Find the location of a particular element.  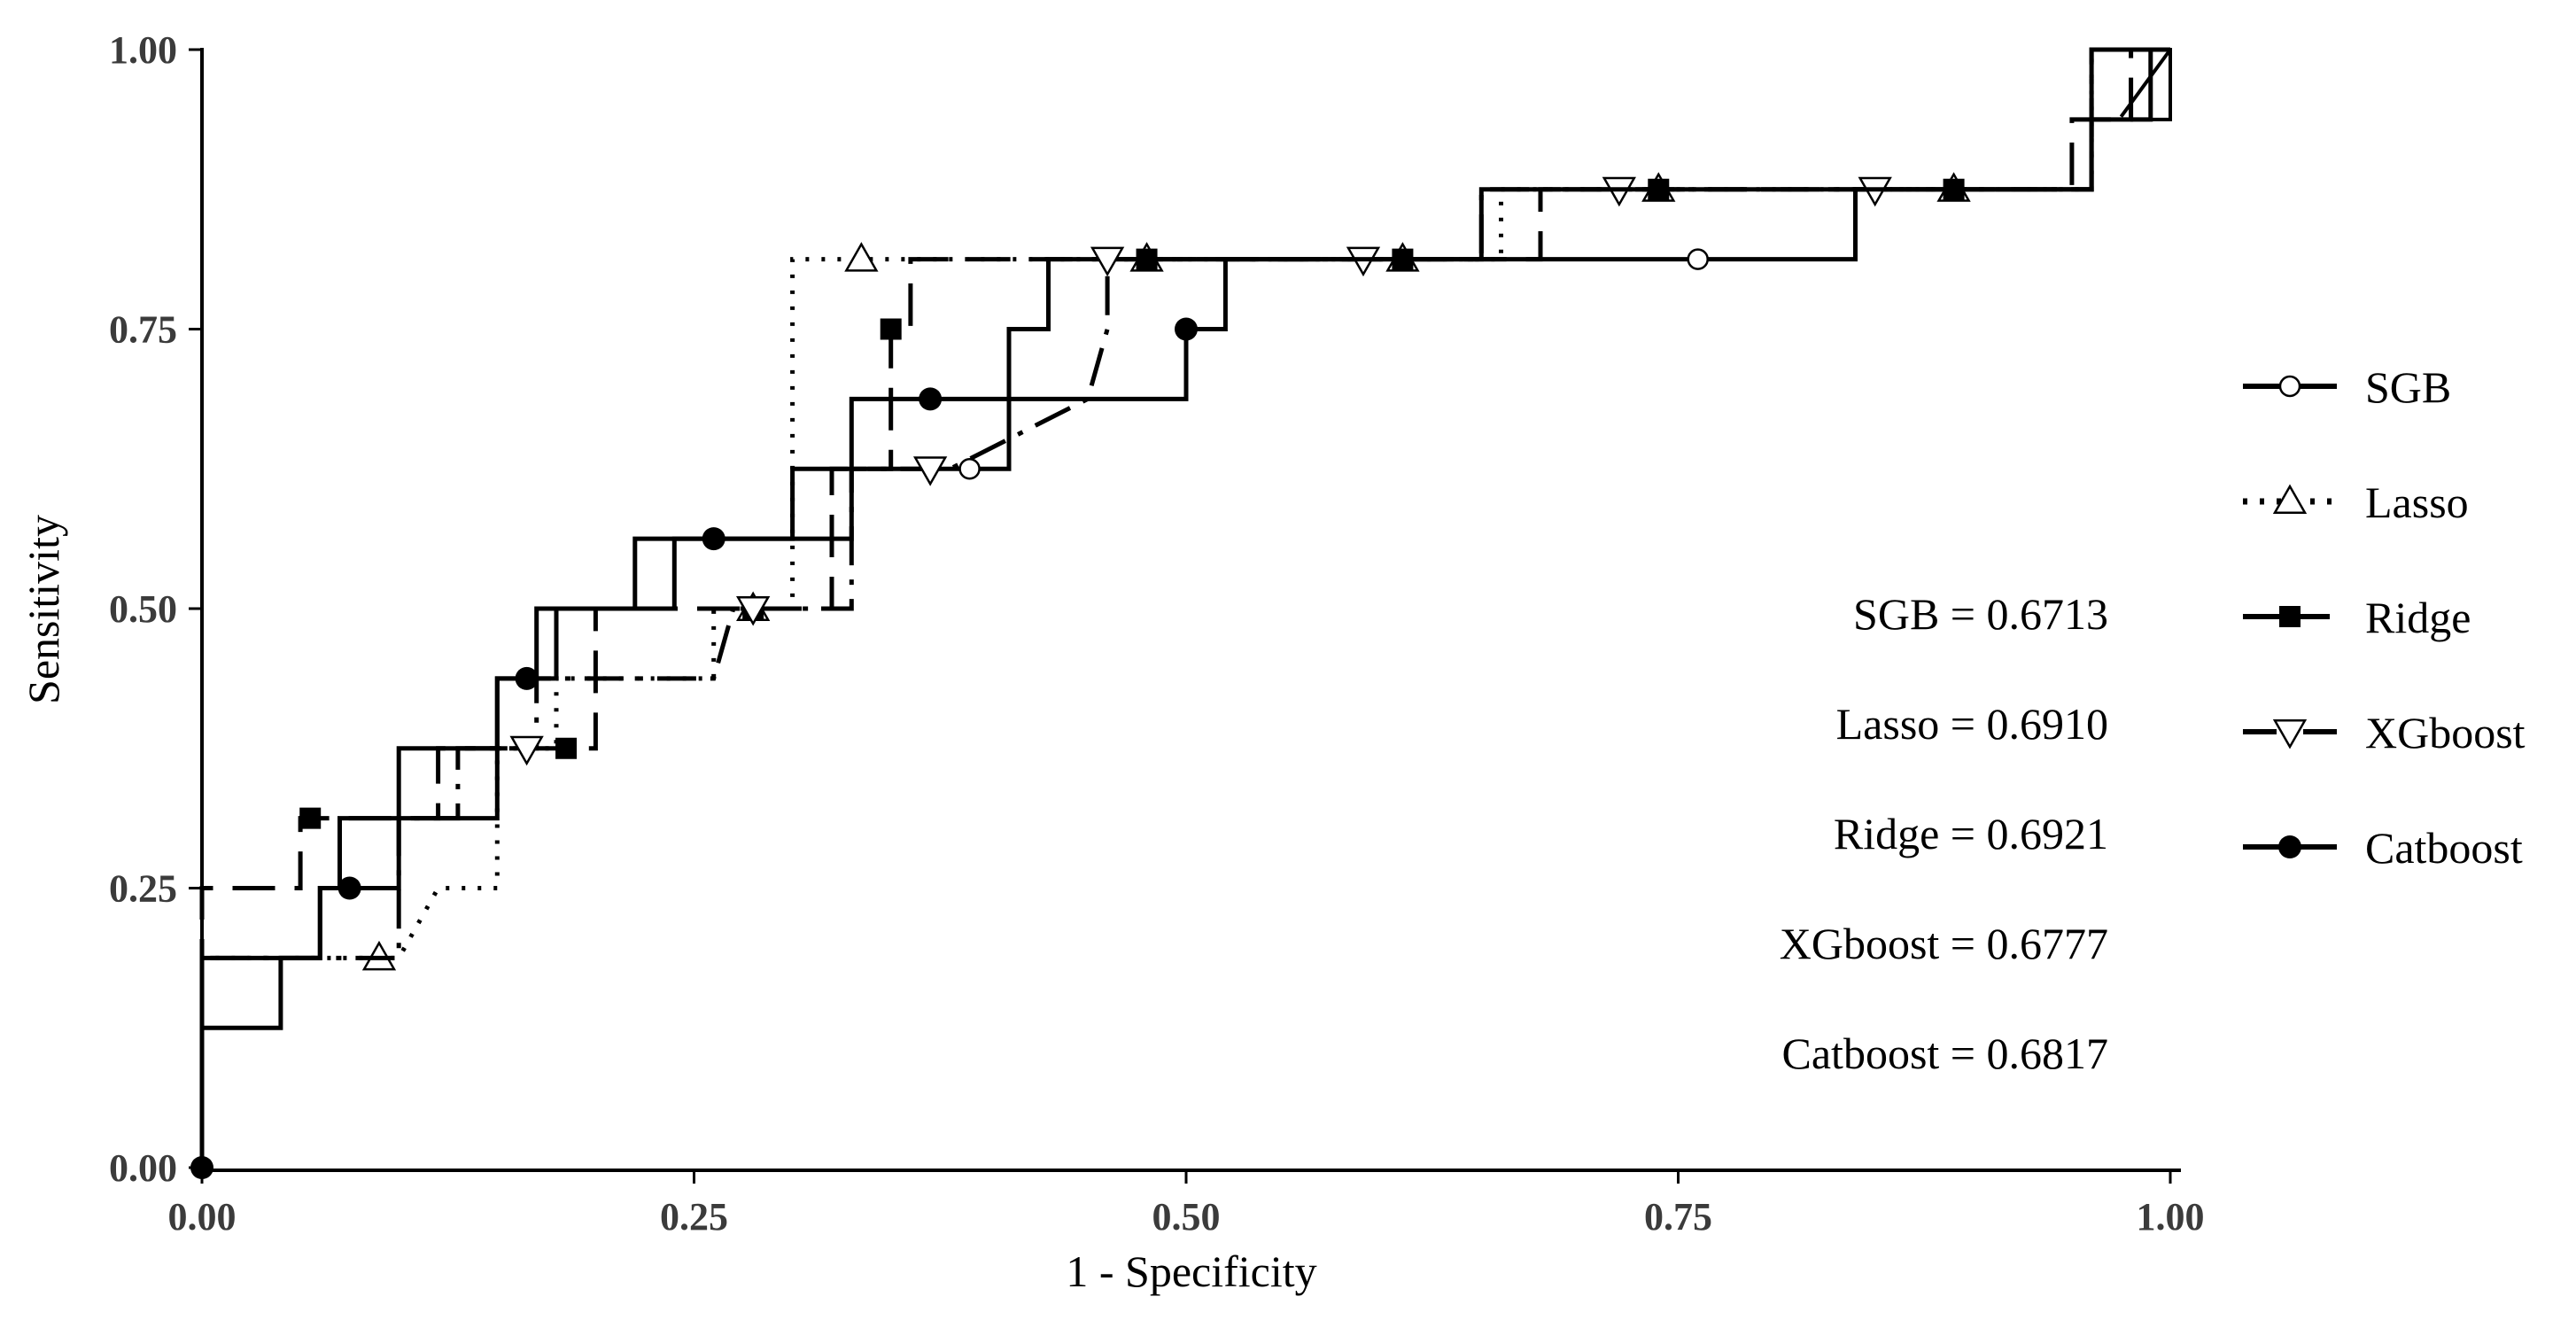

x-axis-title: 1 - Specificity is located at coordinates (1191, 1271).